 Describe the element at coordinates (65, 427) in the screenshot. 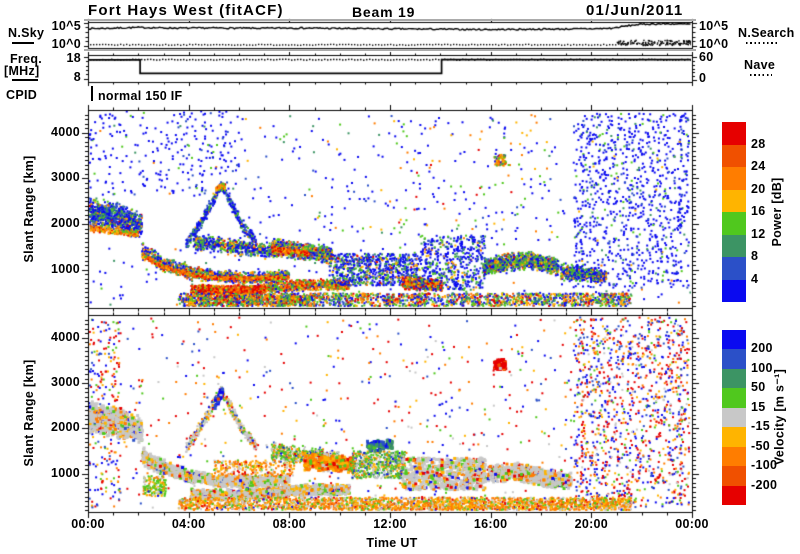

I see `velocity-yaxis-tick-label: 2000` at that location.